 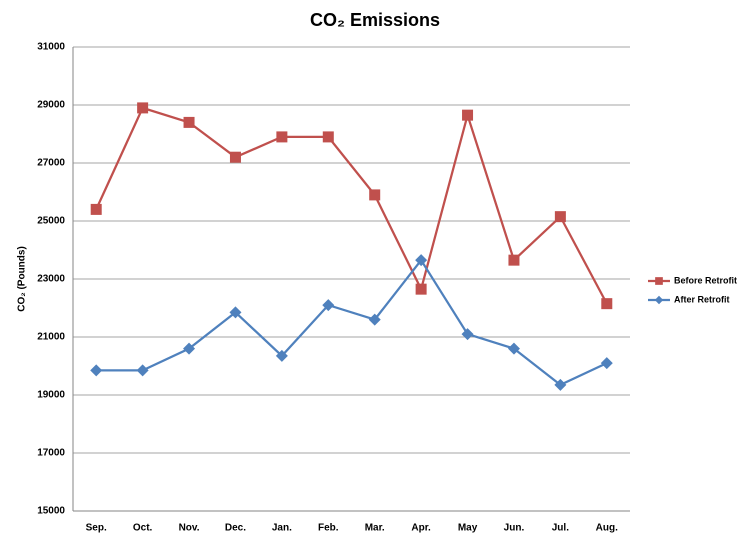 I want to click on x-tick-label: Sep., so click(x=96, y=528).